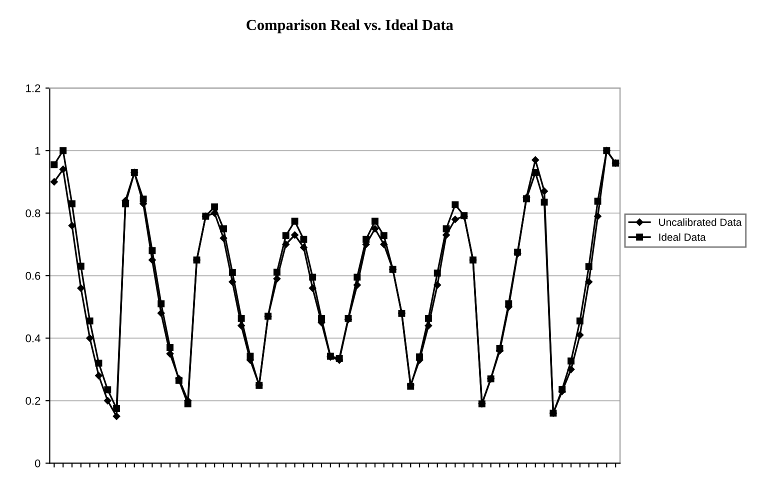  Describe the element at coordinates (33, 400) in the screenshot. I see `y-tick-label: 0.2` at that location.